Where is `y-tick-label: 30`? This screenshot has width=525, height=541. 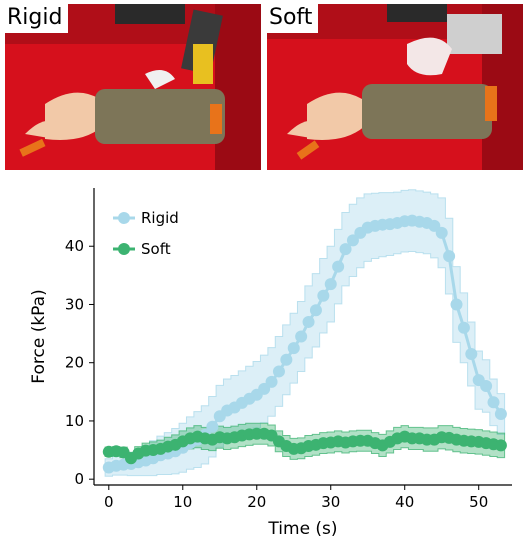 y-tick-label: 30 is located at coordinates (74, 304).